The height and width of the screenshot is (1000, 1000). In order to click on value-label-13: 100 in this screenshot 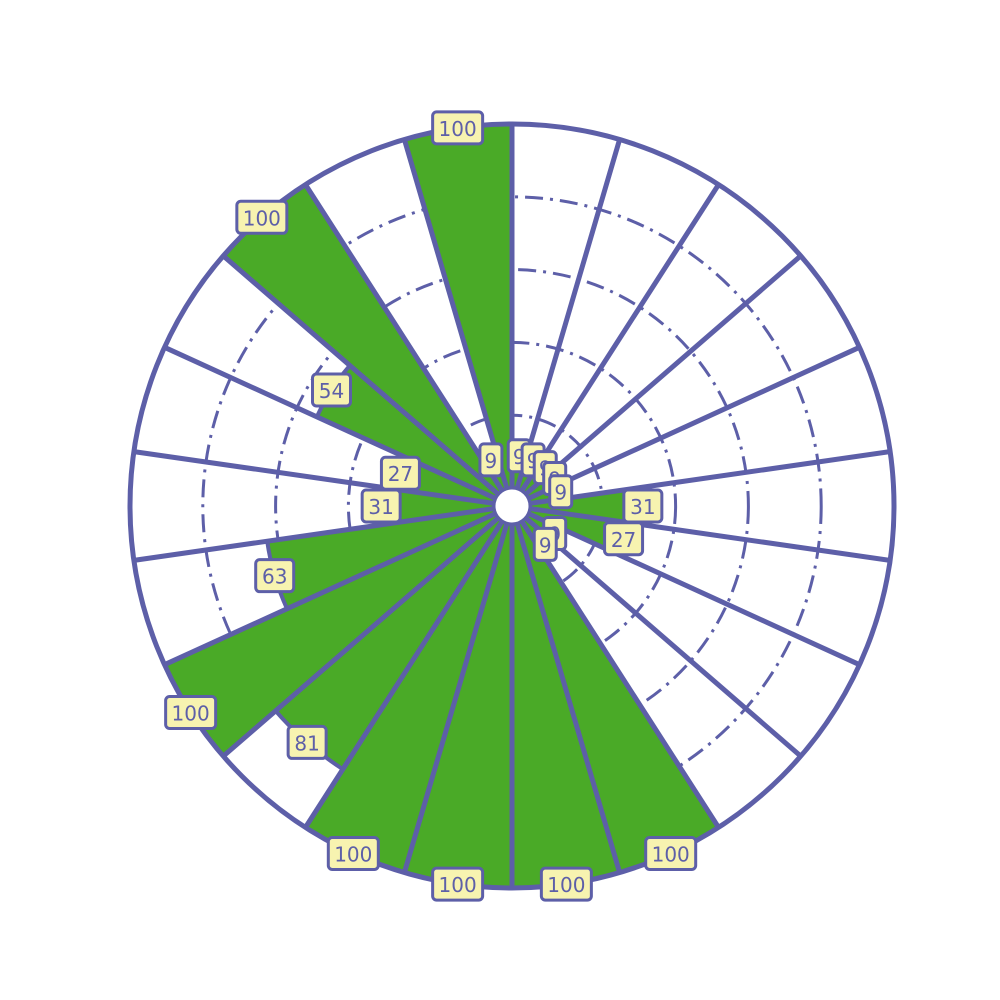, I will do `click(353, 853)`.